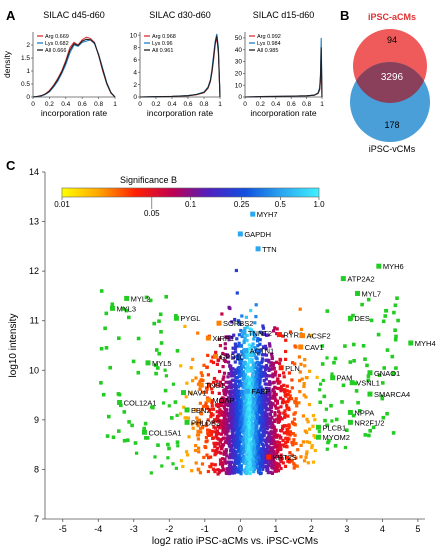 This screenshot has height=550, width=437. What do you see at coordinates (346, 529) in the screenshot?
I see `scatter-x-tick-label: 3` at bounding box center [346, 529].